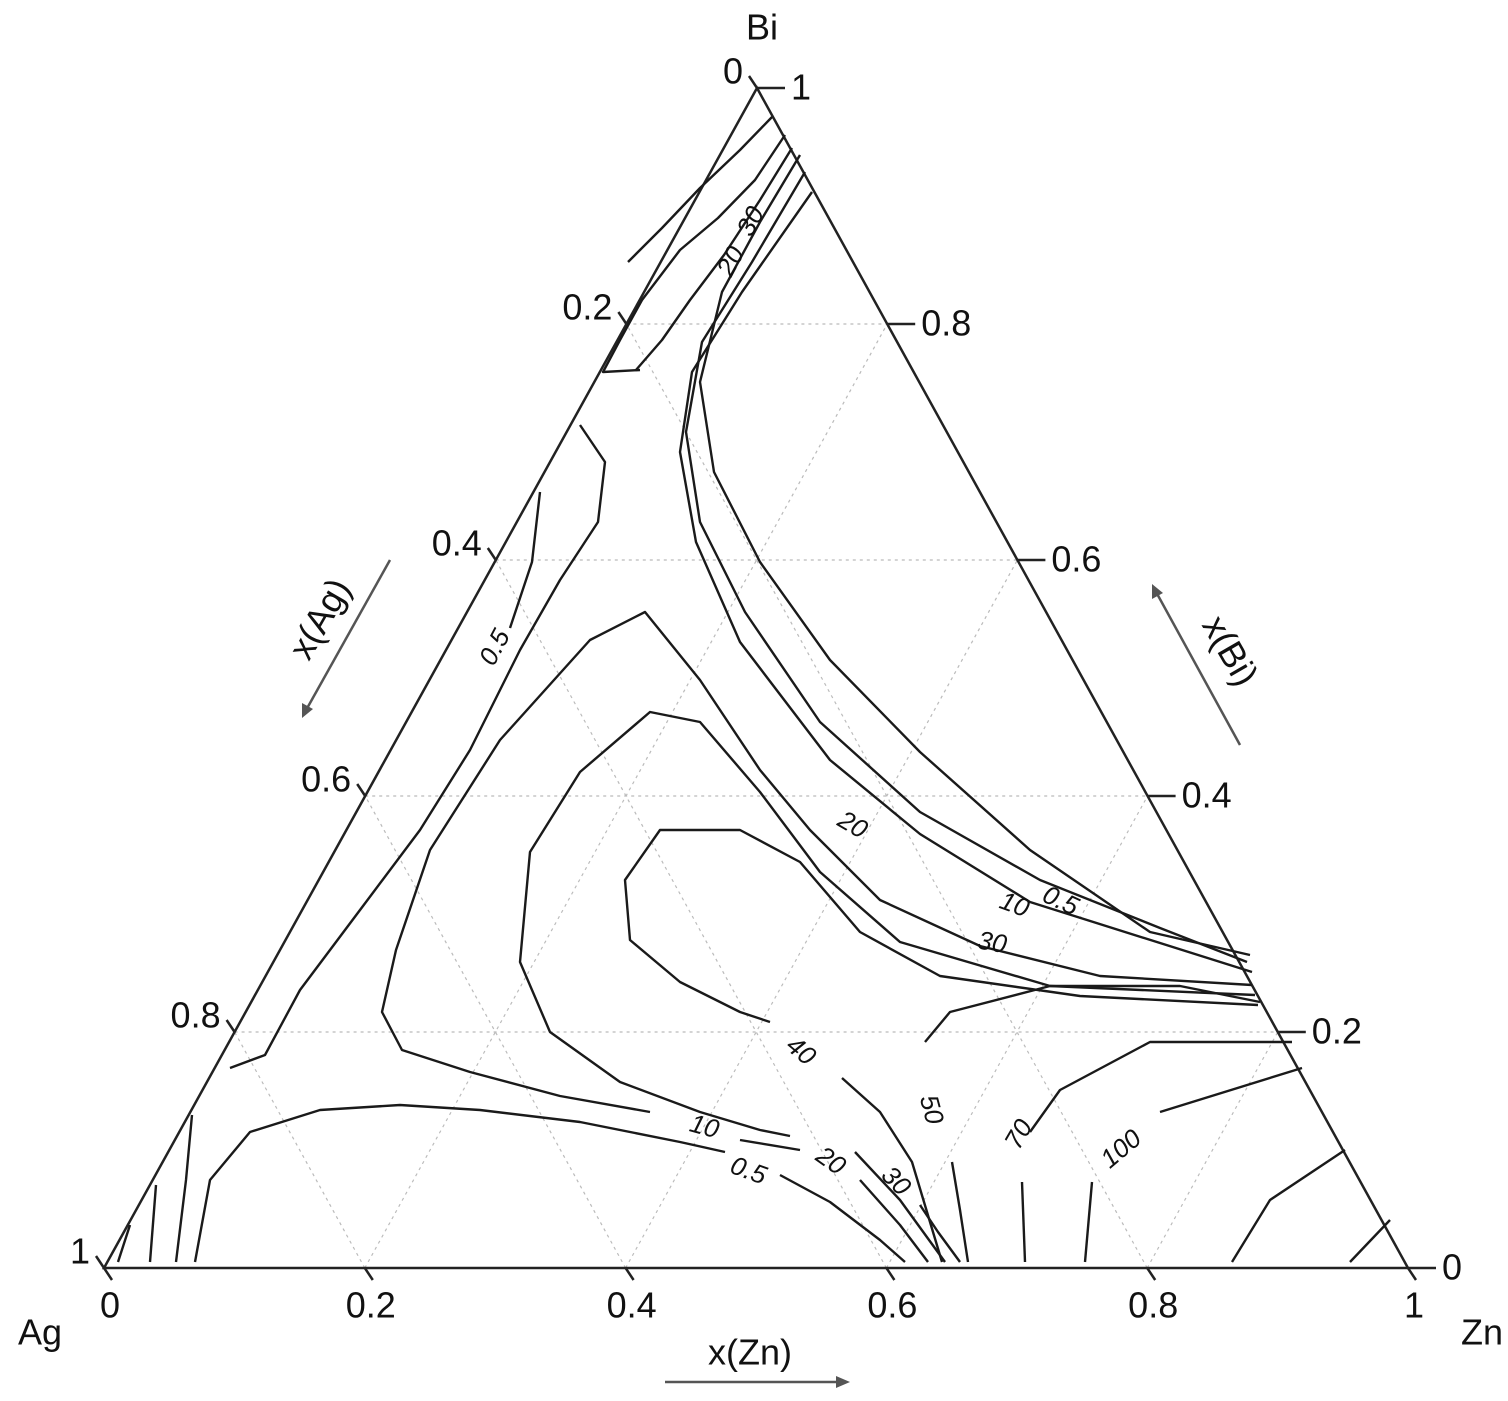 The width and height of the screenshot is (1508, 1401). Describe the element at coordinates (1120, 1148) in the screenshot. I see `contour-label: 100` at that location.